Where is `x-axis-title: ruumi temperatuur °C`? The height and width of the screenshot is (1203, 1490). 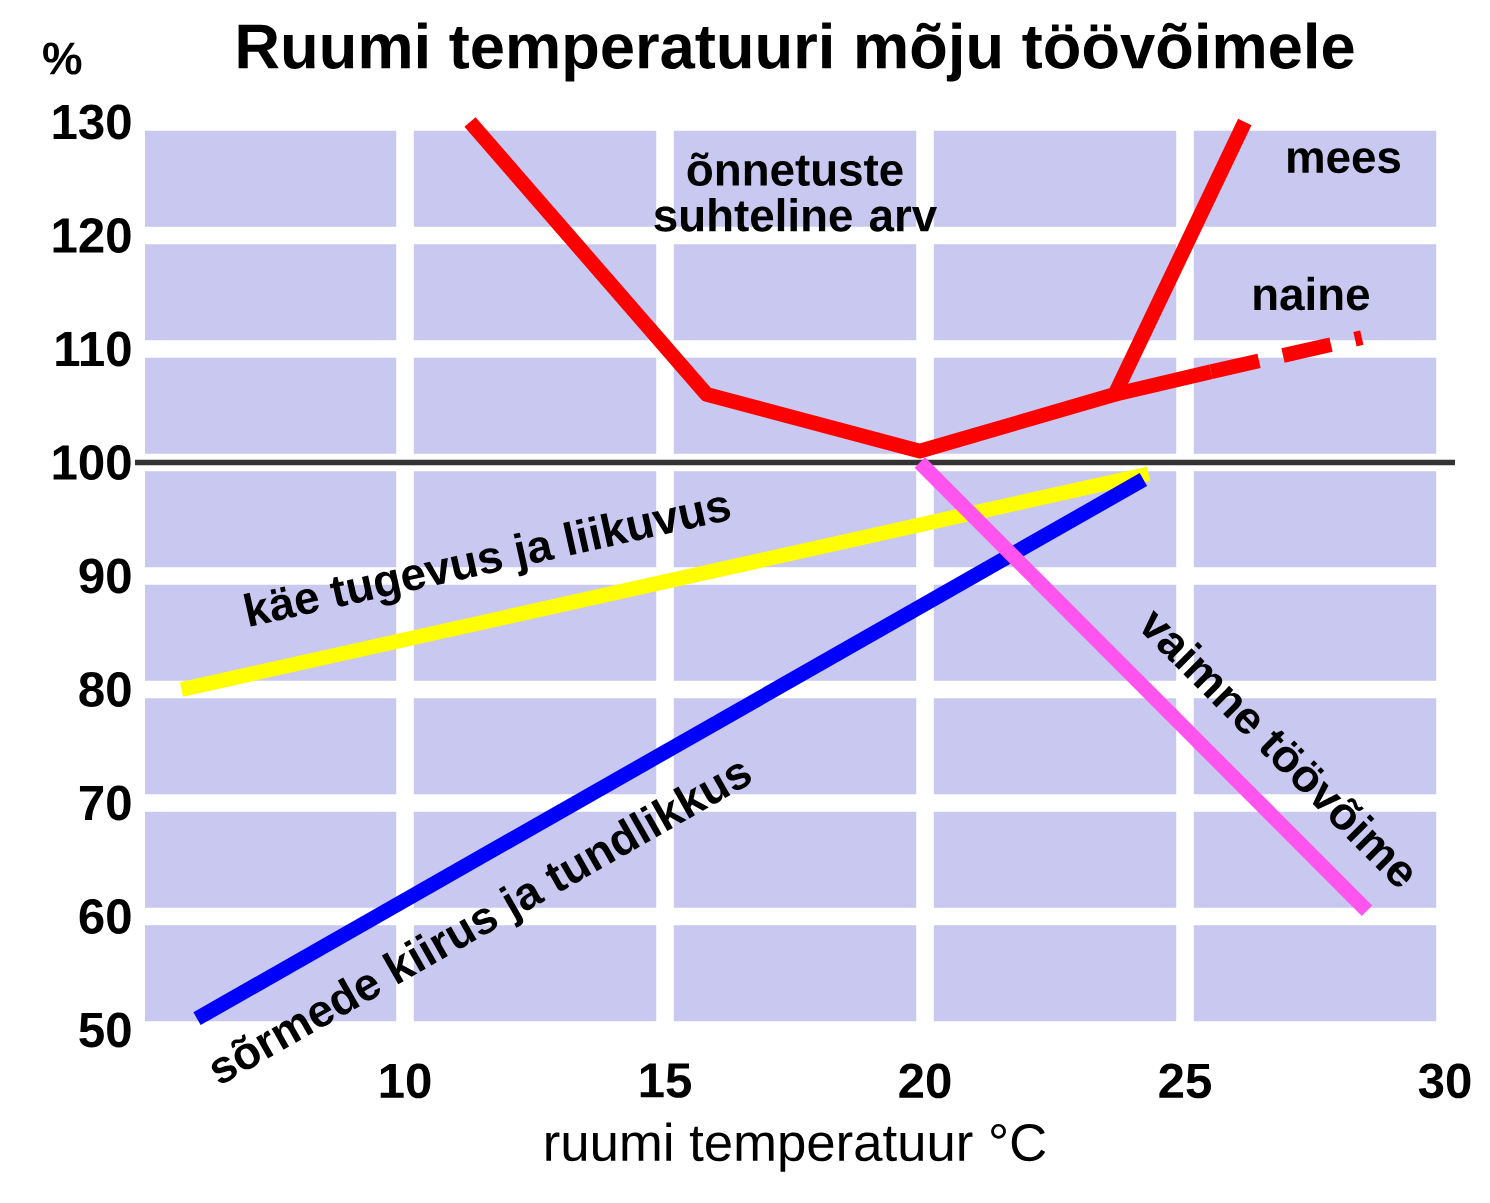 x-axis-title: ruumi temperatuur °C is located at coordinates (796, 1147).